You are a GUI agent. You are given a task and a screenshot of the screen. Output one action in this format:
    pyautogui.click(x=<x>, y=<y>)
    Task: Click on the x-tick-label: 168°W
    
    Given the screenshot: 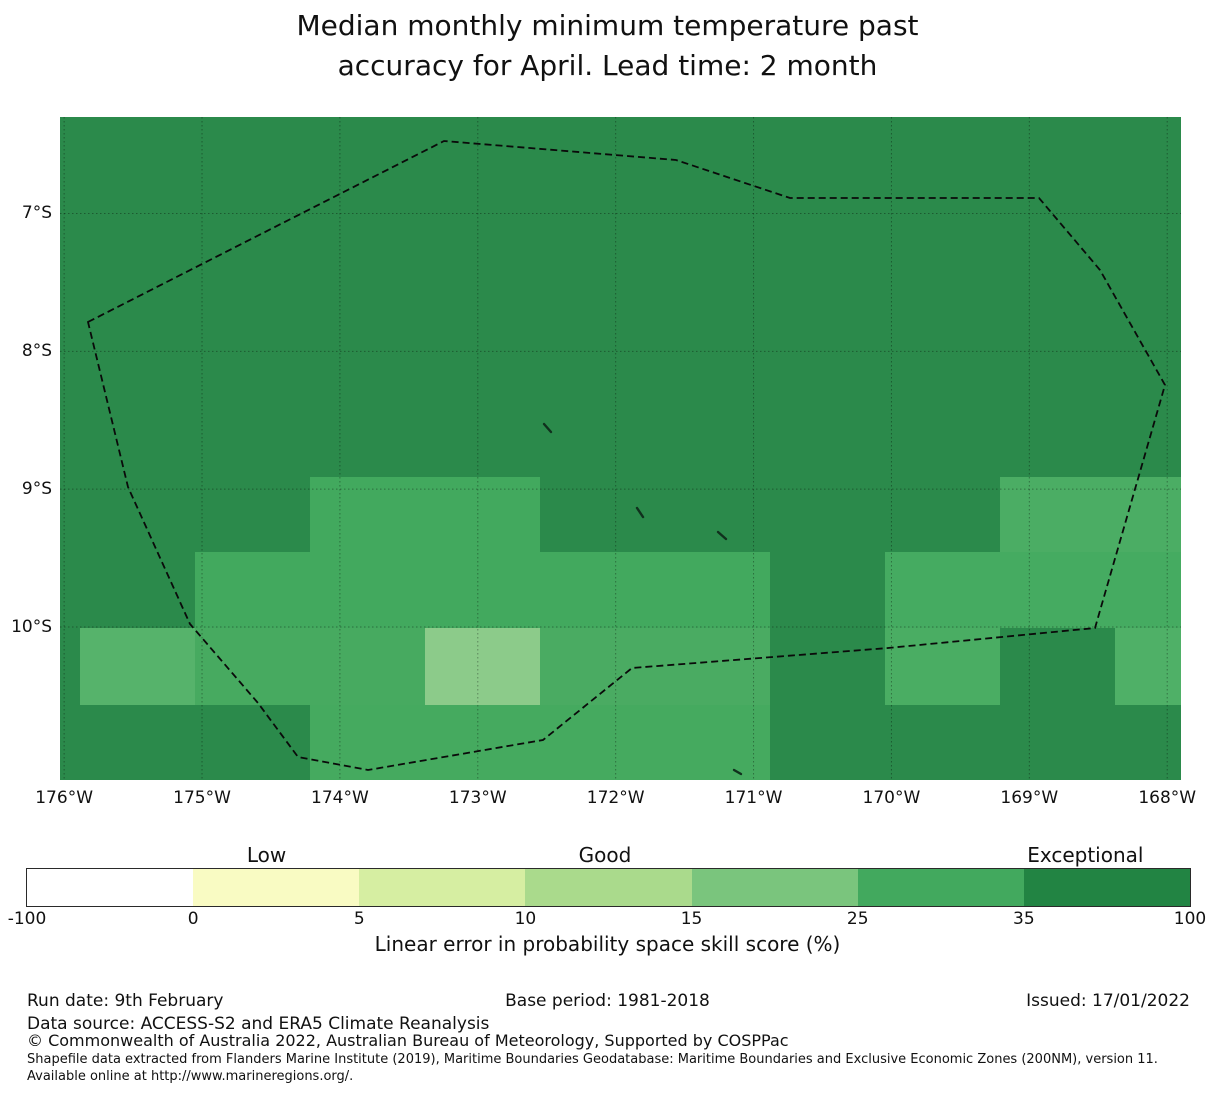 What is the action you would take?
    pyautogui.click(x=1167, y=798)
    